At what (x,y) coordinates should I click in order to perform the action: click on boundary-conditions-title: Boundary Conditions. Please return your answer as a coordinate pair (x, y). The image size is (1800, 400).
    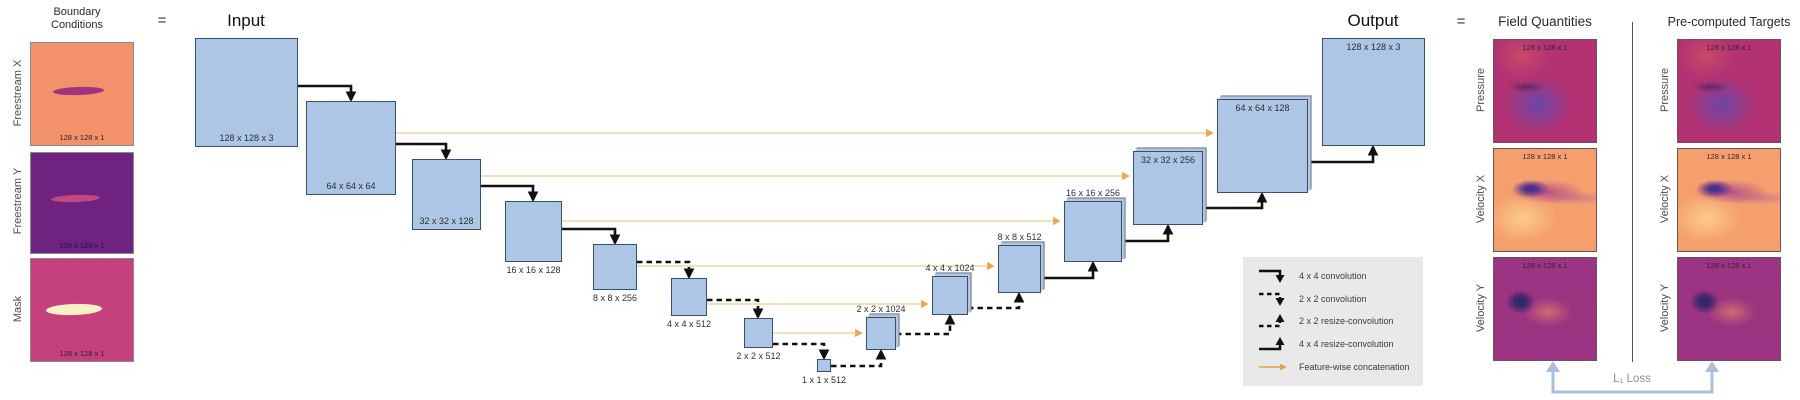
    Looking at the image, I should click on (77, 18).